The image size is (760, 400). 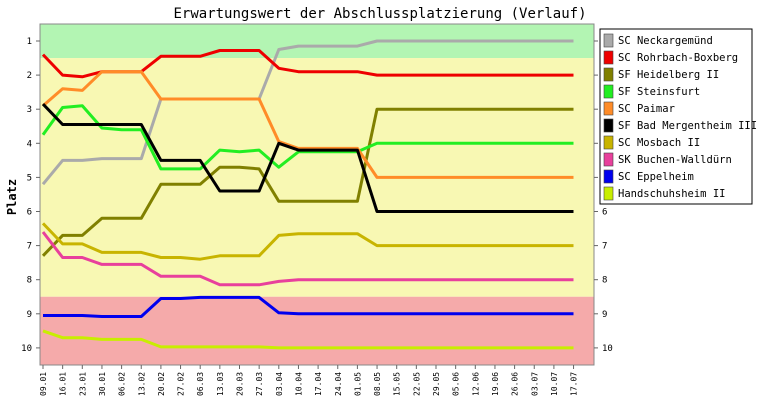 What do you see at coordinates (604, 315) in the screenshot?
I see `y-tick-label-right-8: 9` at bounding box center [604, 315].